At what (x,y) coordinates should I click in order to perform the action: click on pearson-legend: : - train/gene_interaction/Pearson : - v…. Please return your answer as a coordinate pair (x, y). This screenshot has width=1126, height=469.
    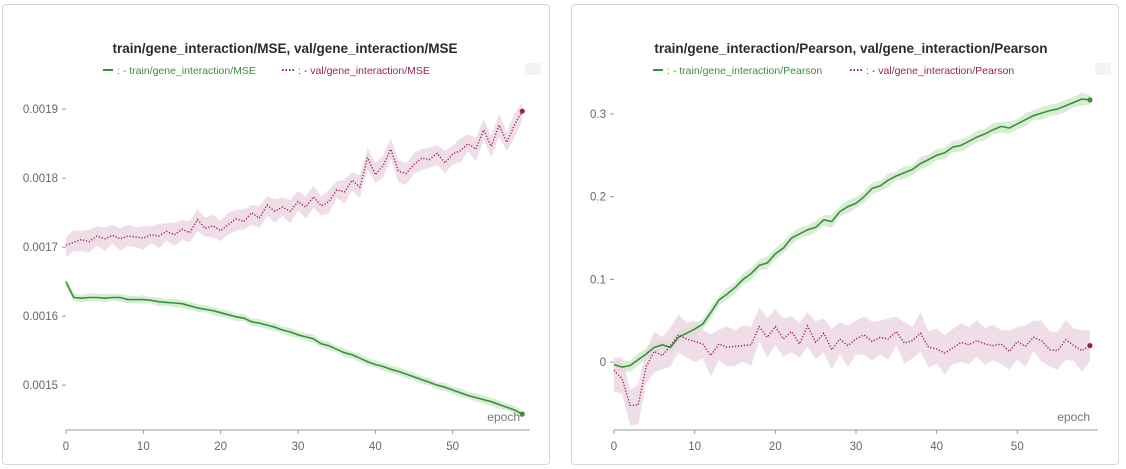
    Looking at the image, I should click on (833, 71).